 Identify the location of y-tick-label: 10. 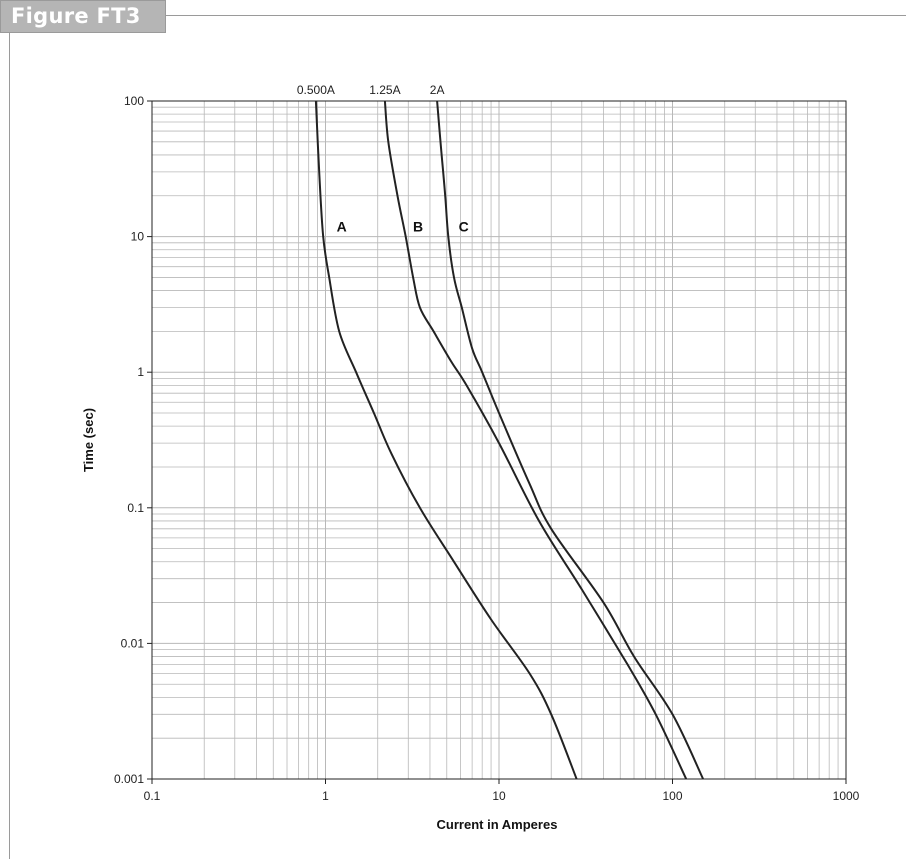
(138, 237).